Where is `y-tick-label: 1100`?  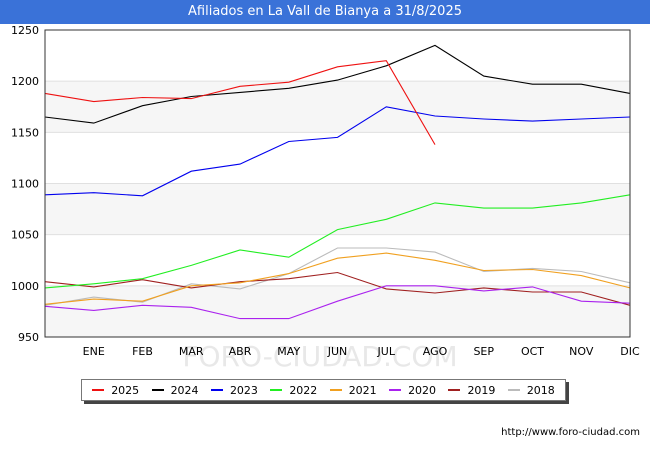 y-tick-label: 1100 is located at coordinates (25, 184).